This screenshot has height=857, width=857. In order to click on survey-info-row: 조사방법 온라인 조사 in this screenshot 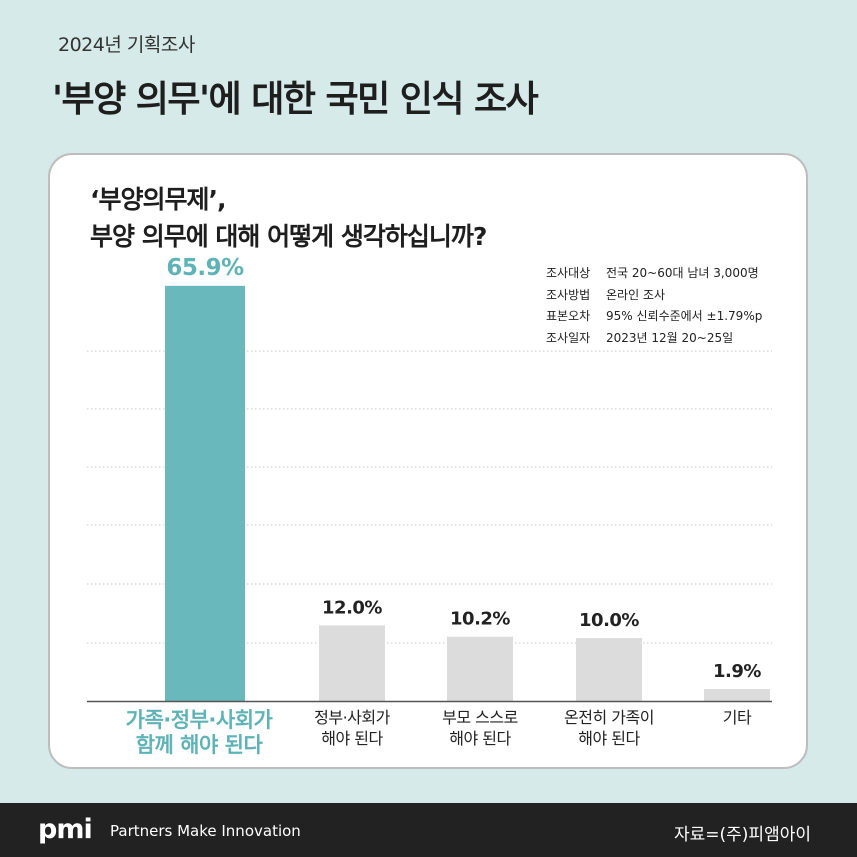, I will do `click(654, 296)`.